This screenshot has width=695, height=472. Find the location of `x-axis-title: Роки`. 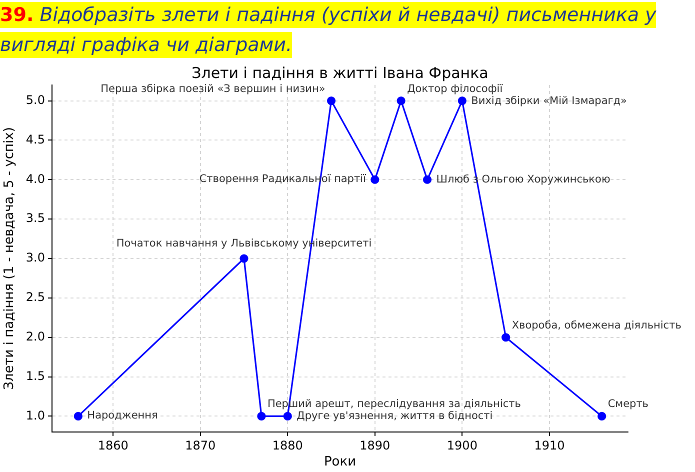

x-axis-title: Роки is located at coordinates (340, 462).